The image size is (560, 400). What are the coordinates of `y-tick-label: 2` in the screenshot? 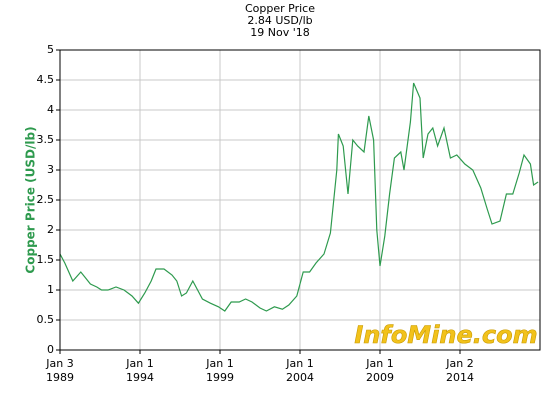 It's located at (50, 229).